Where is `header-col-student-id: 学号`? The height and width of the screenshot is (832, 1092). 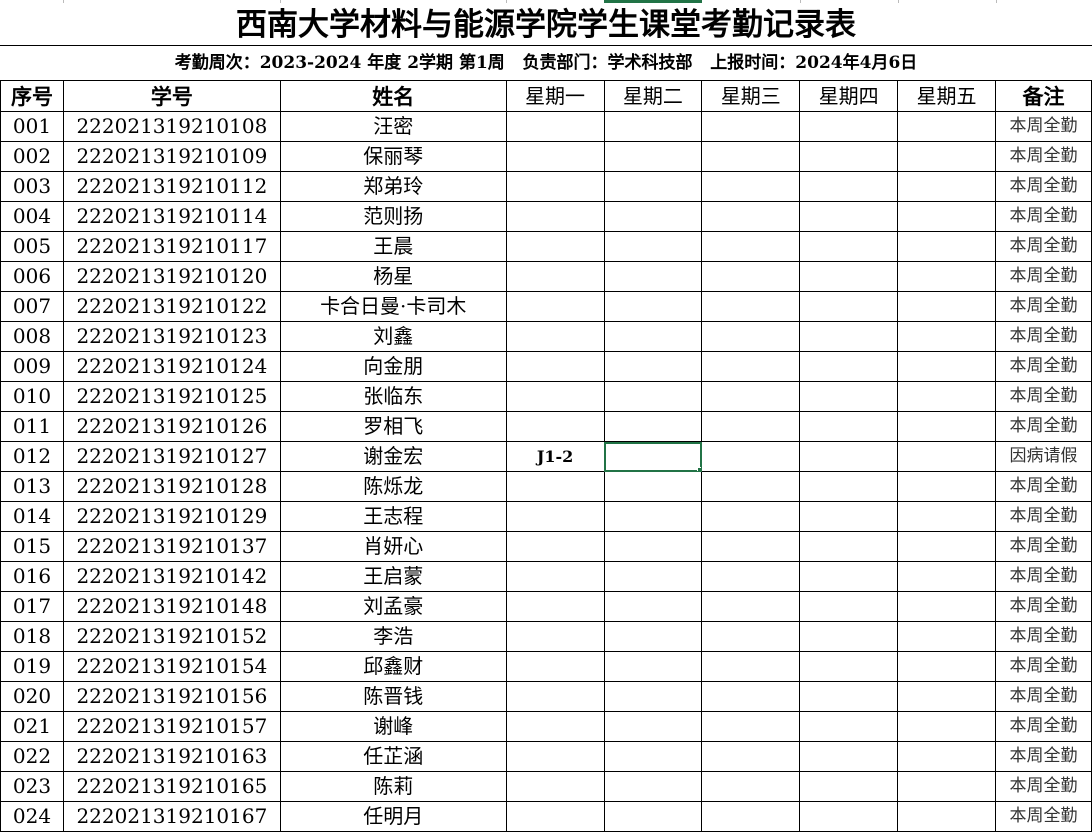 header-col-student-id: 学号 is located at coordinates (171, 96).